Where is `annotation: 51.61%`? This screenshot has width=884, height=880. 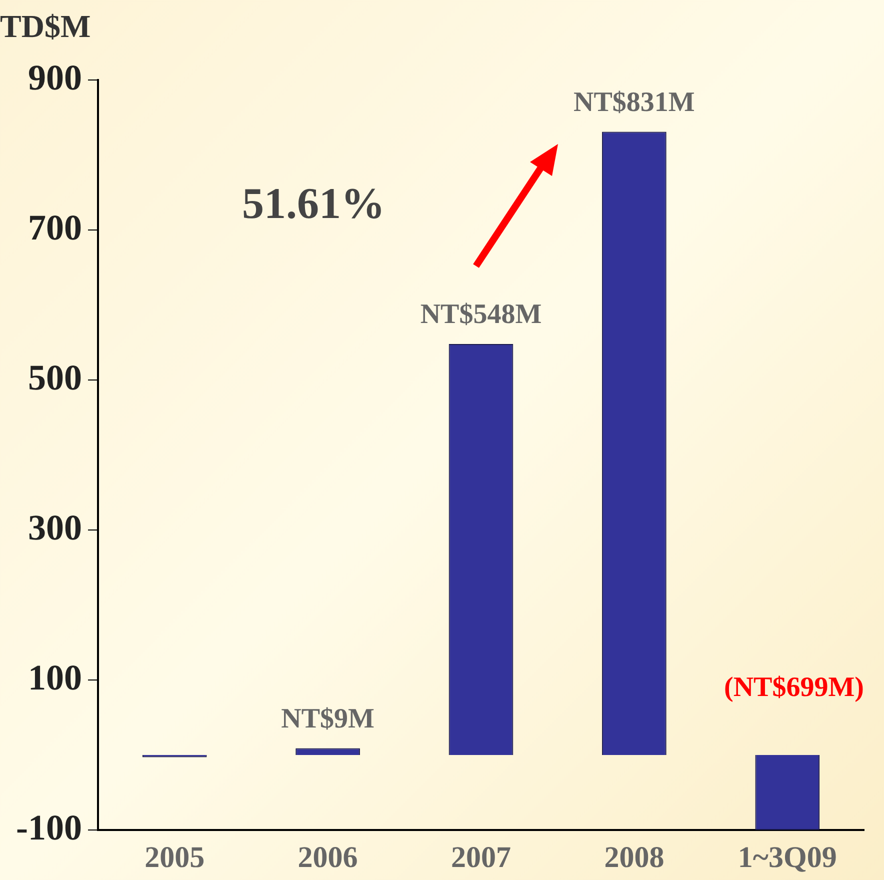 annotation: 51.61% is located at coordinates (313, 203).